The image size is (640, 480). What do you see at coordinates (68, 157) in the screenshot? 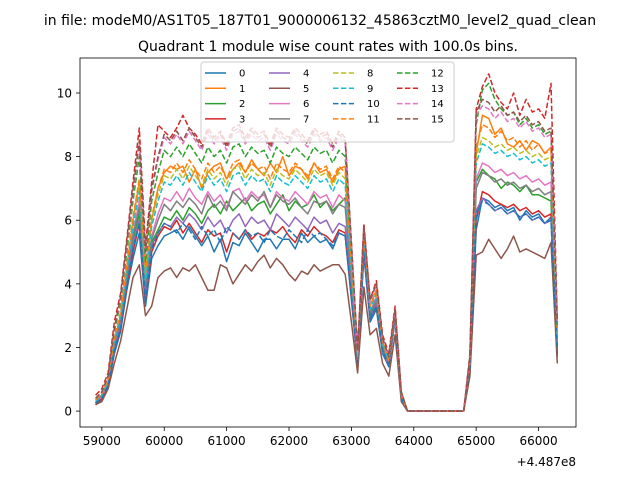
I see `y-tick-label: 8` at bounding box center [68, 157].